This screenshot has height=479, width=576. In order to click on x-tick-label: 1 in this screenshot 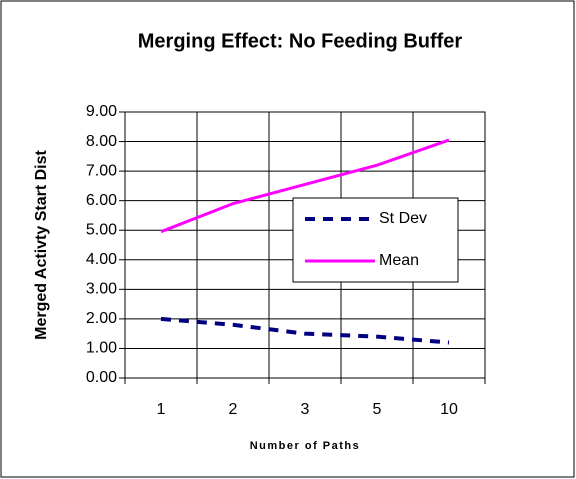, I will do `click(161, 409)`.